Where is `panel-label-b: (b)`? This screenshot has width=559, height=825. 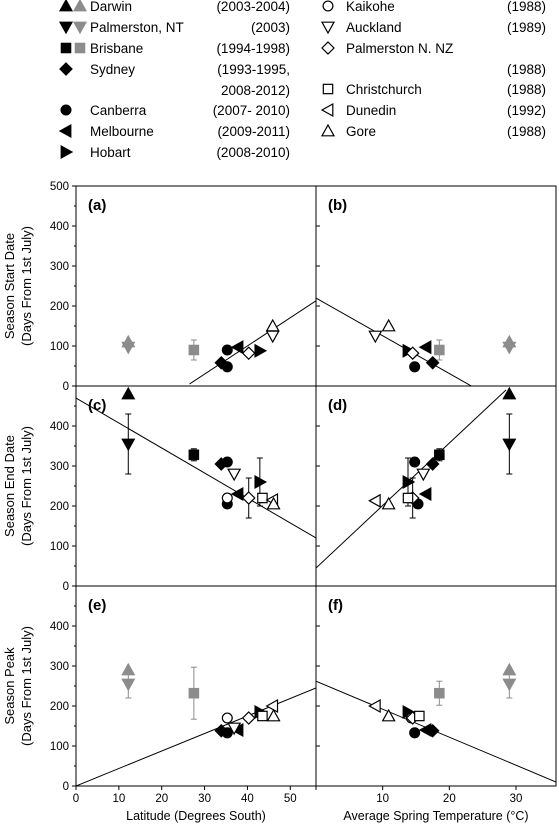 panel-label-b: (b) is located at coordinates (337, 205).